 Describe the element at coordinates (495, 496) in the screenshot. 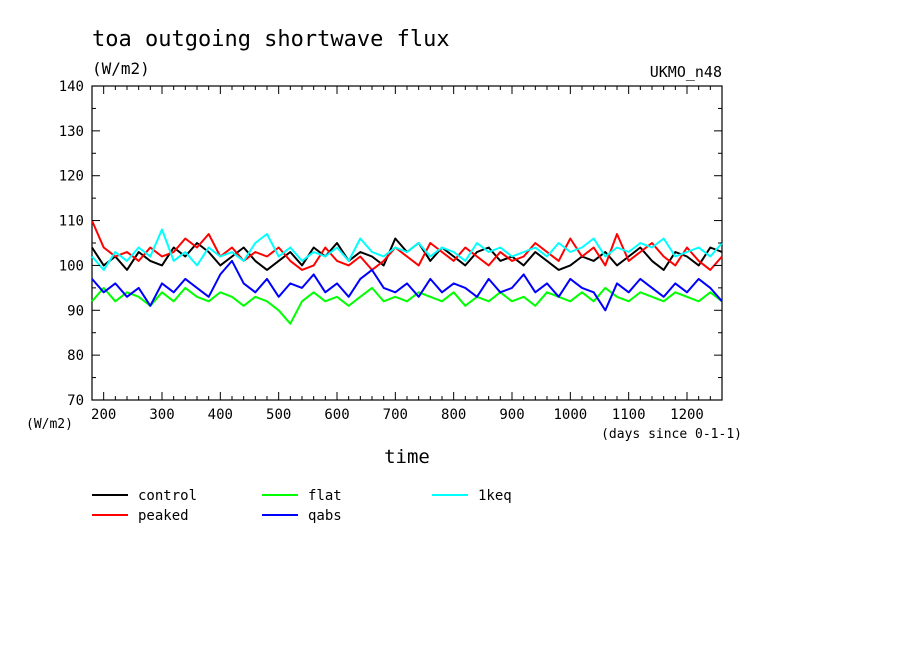

I see `legend-label-1keq: 1keq` at that location.